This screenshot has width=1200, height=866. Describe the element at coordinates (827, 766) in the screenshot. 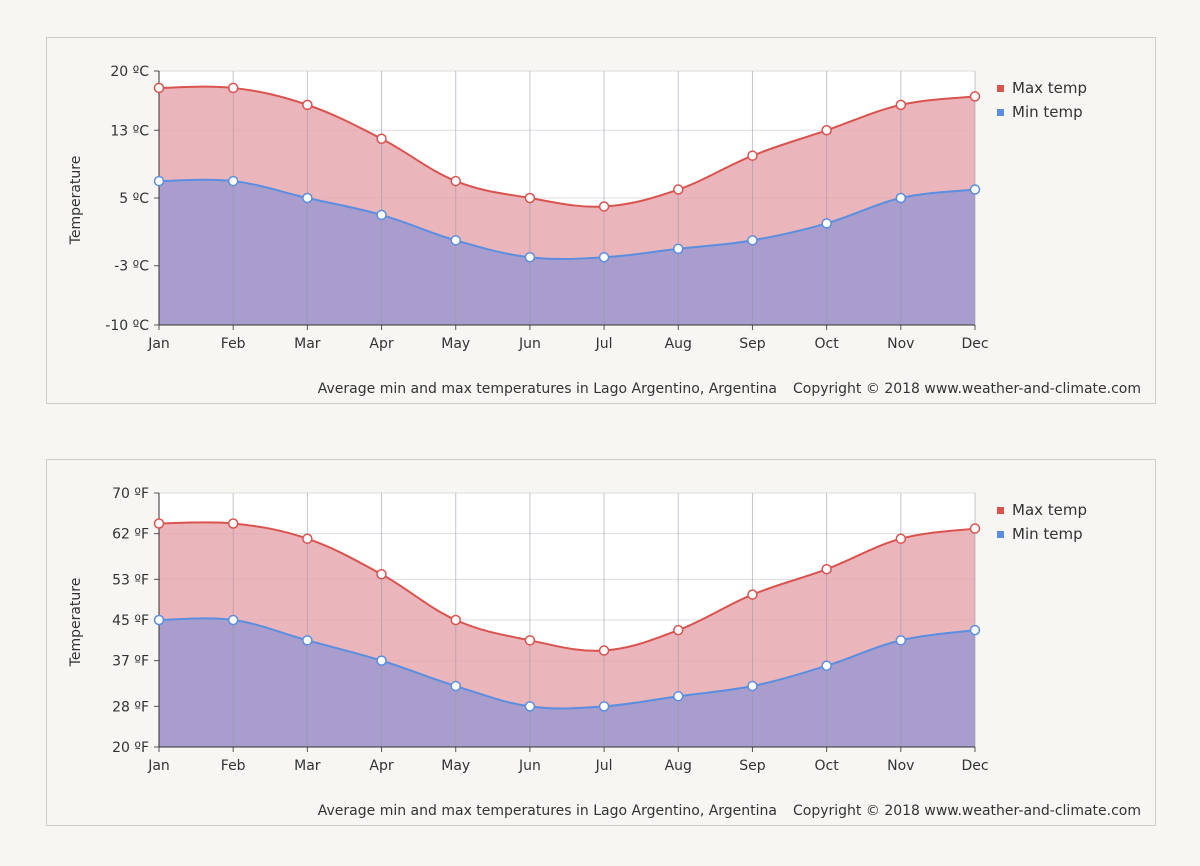

I see `x-tick-label: Oct` at that location.